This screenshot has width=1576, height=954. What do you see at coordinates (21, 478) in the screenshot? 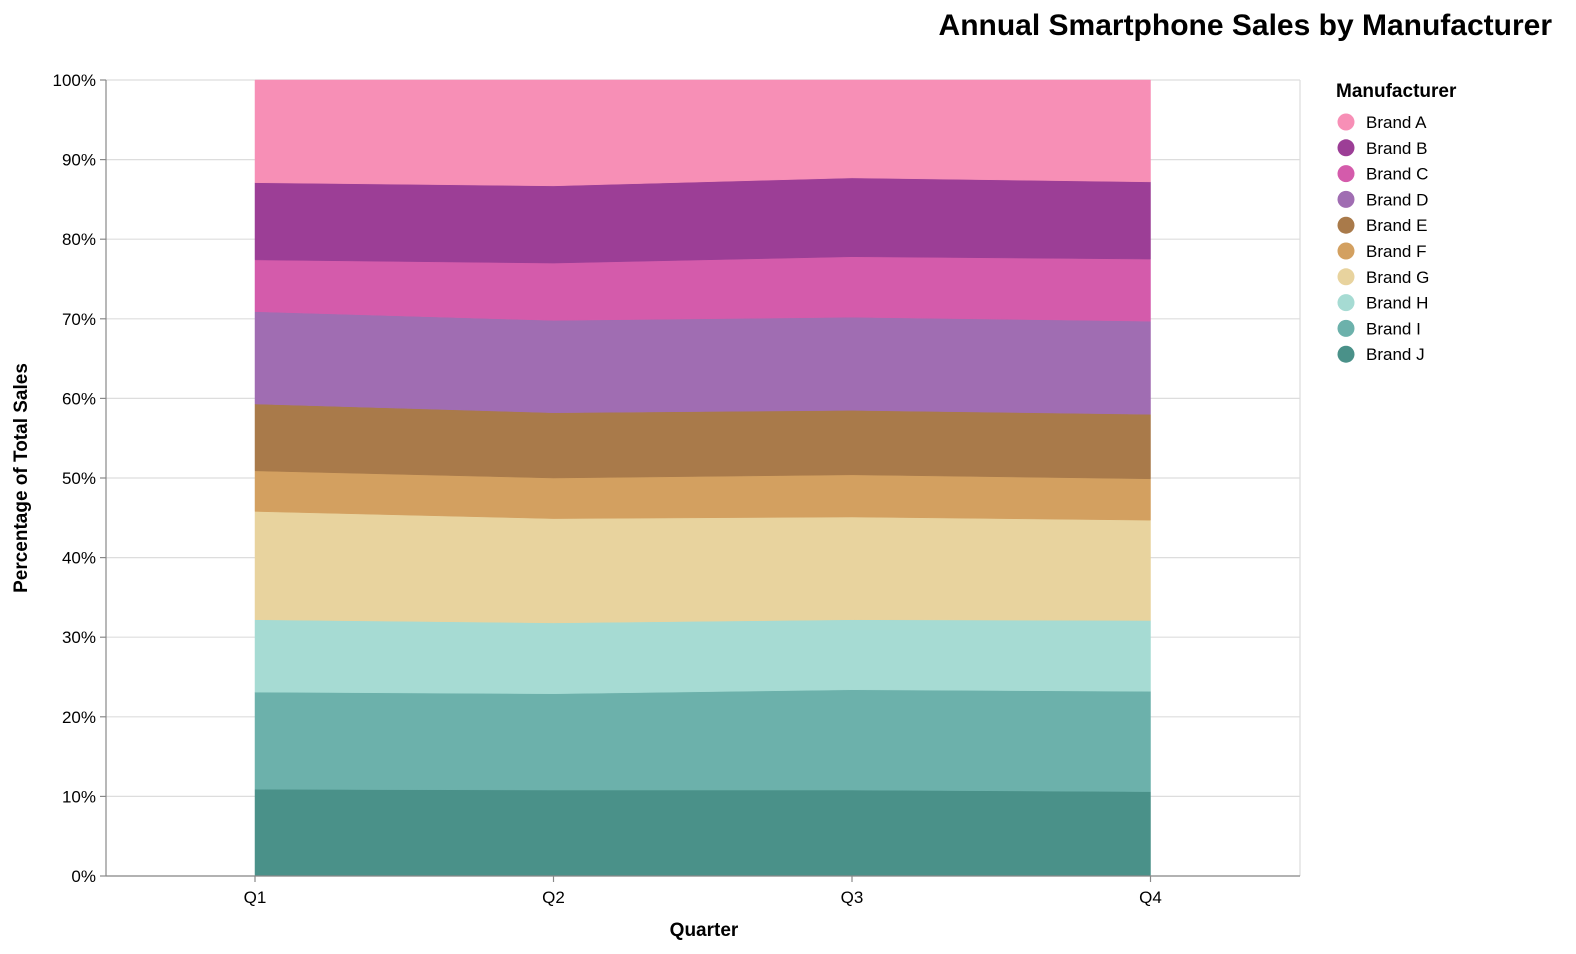
I see `y-axis-title: Percentage of Total Sales` at bounding box center [21, 478].